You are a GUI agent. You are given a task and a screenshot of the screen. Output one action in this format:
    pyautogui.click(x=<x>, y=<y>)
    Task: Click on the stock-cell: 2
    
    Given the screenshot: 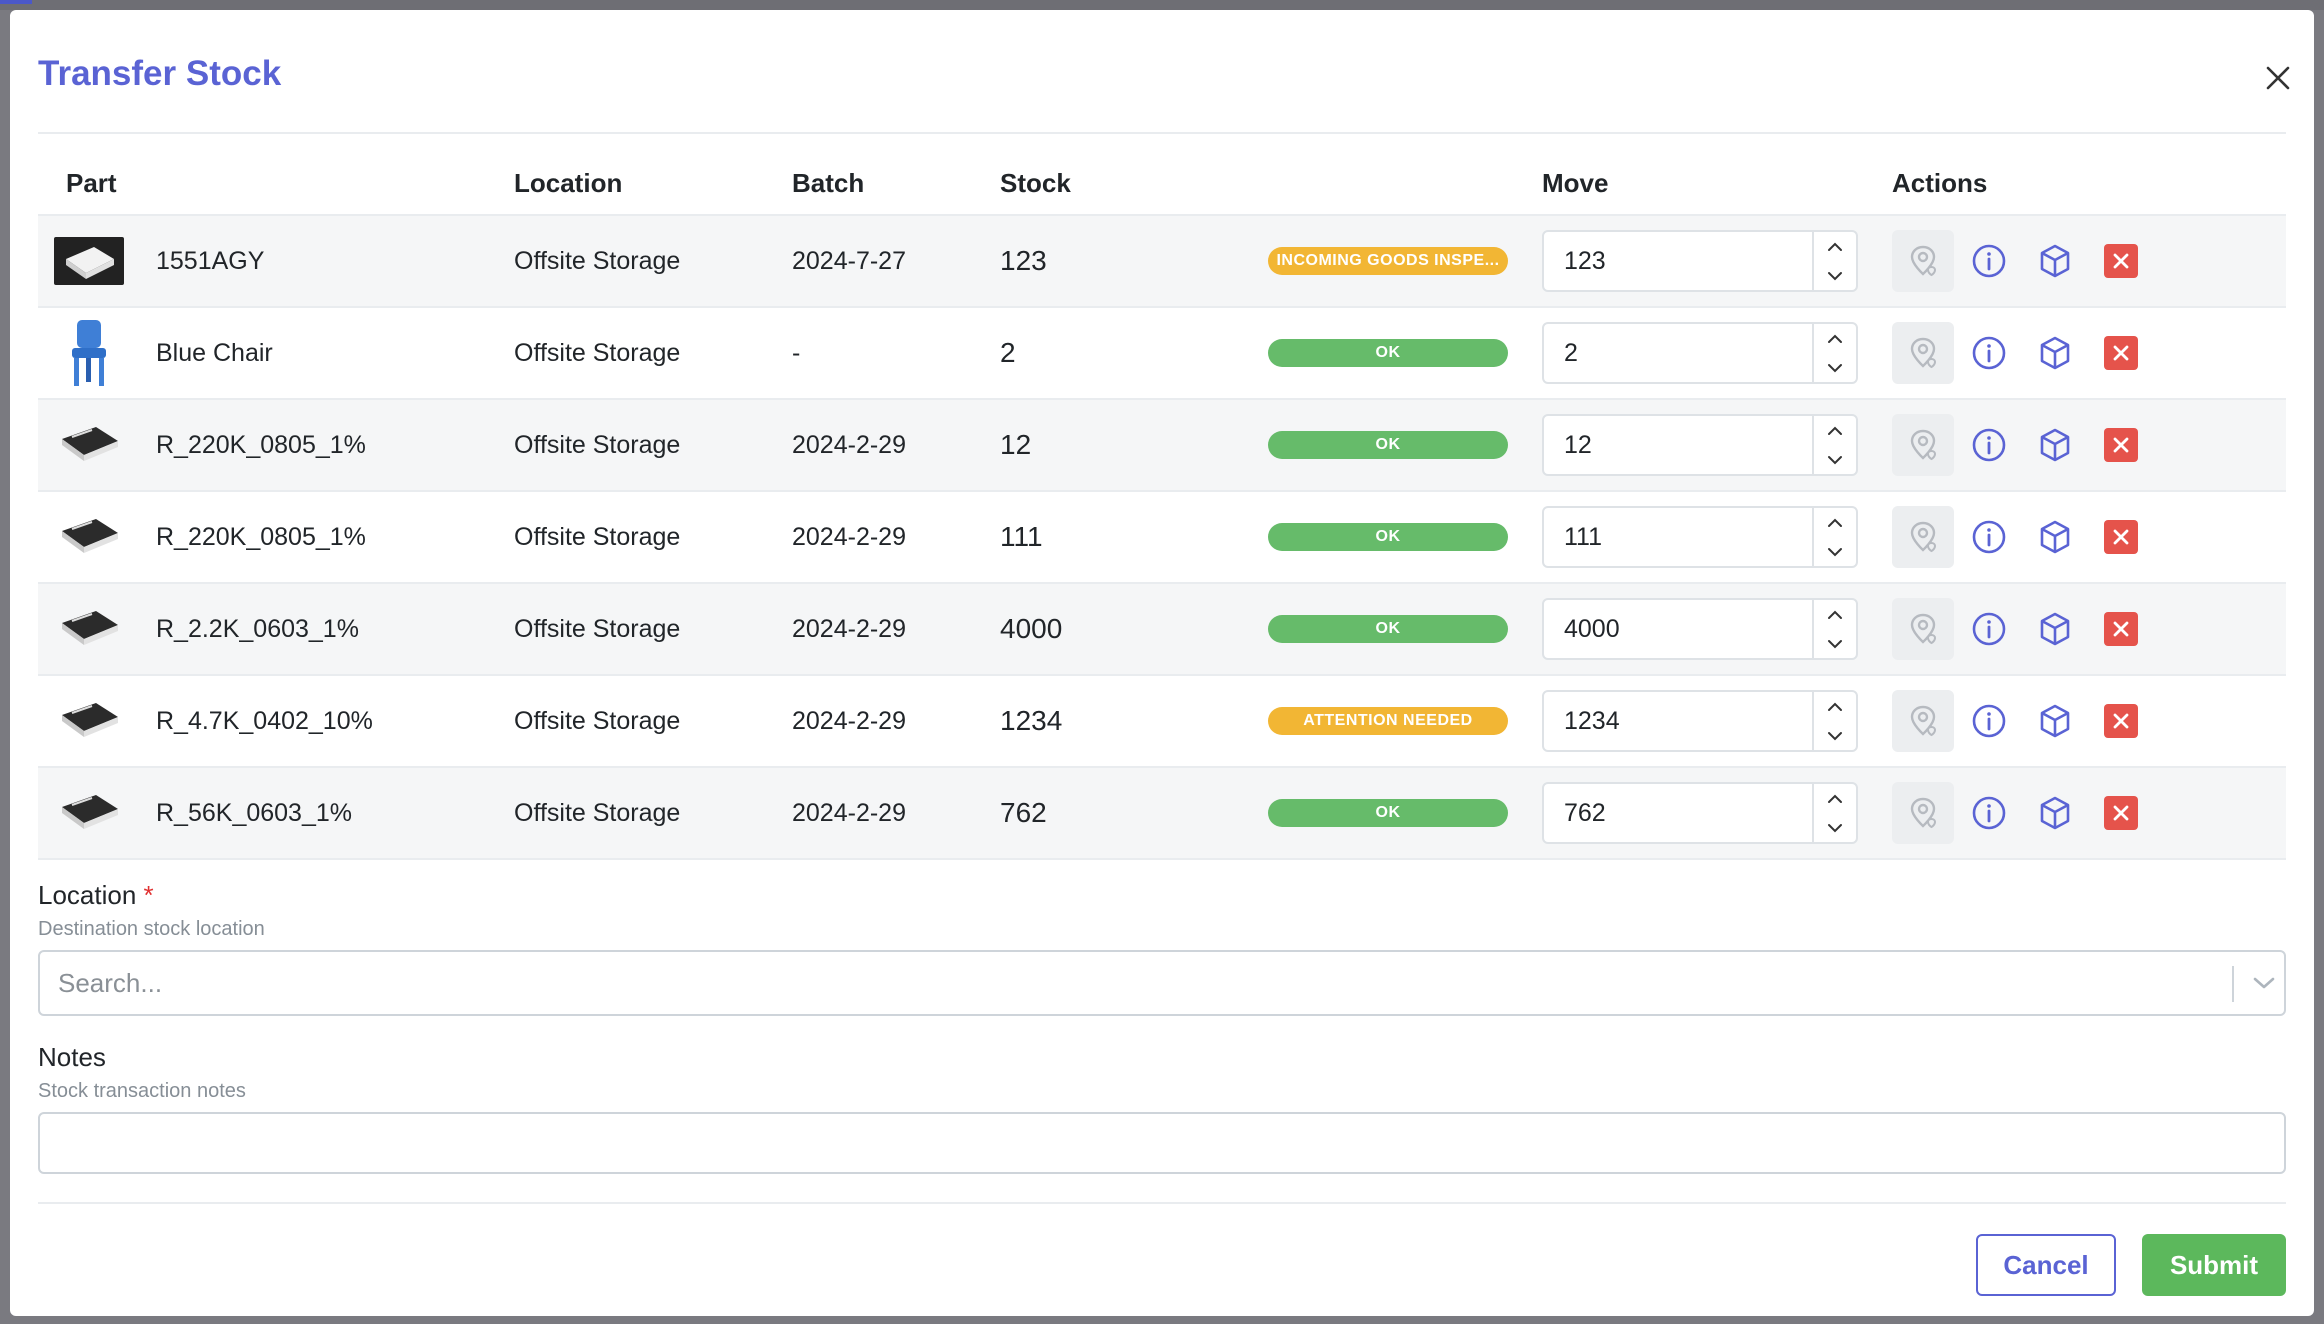 What is the action you would take?
    pyautogui.click(x=1008, y=352)
    